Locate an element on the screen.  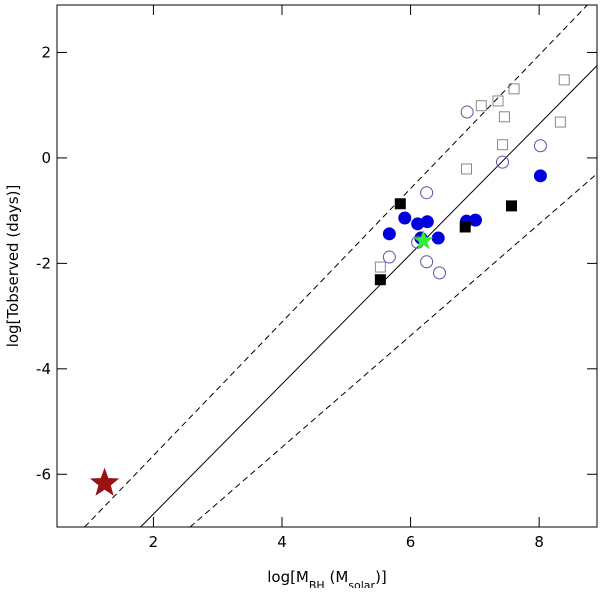
x-tick-label: 8 is located at coordinates (539, 542).